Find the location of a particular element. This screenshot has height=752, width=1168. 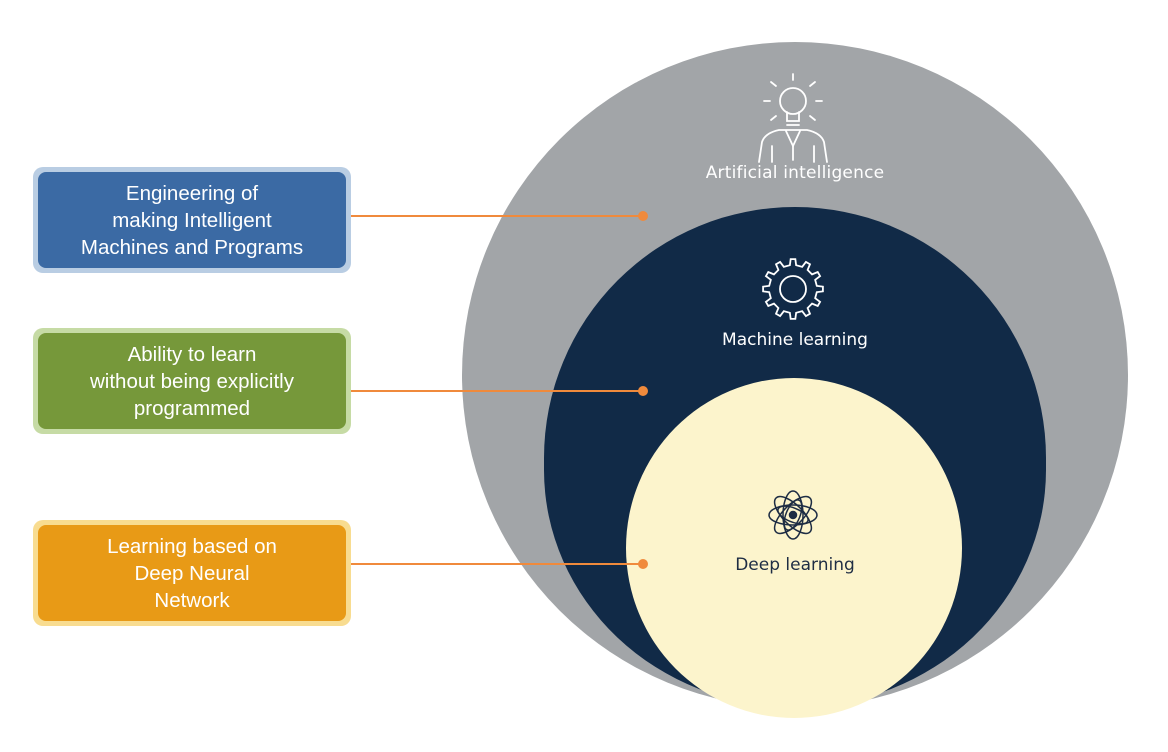

ml-circle-label: Machine learning is located at coordinates (795, 340).